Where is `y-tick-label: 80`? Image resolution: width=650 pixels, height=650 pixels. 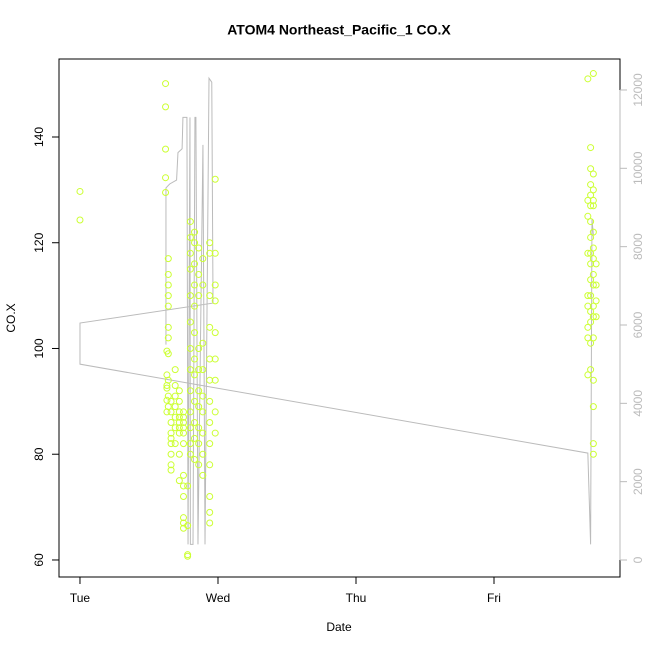
y-tick-label: 80 is located at coordinates (39, 454).